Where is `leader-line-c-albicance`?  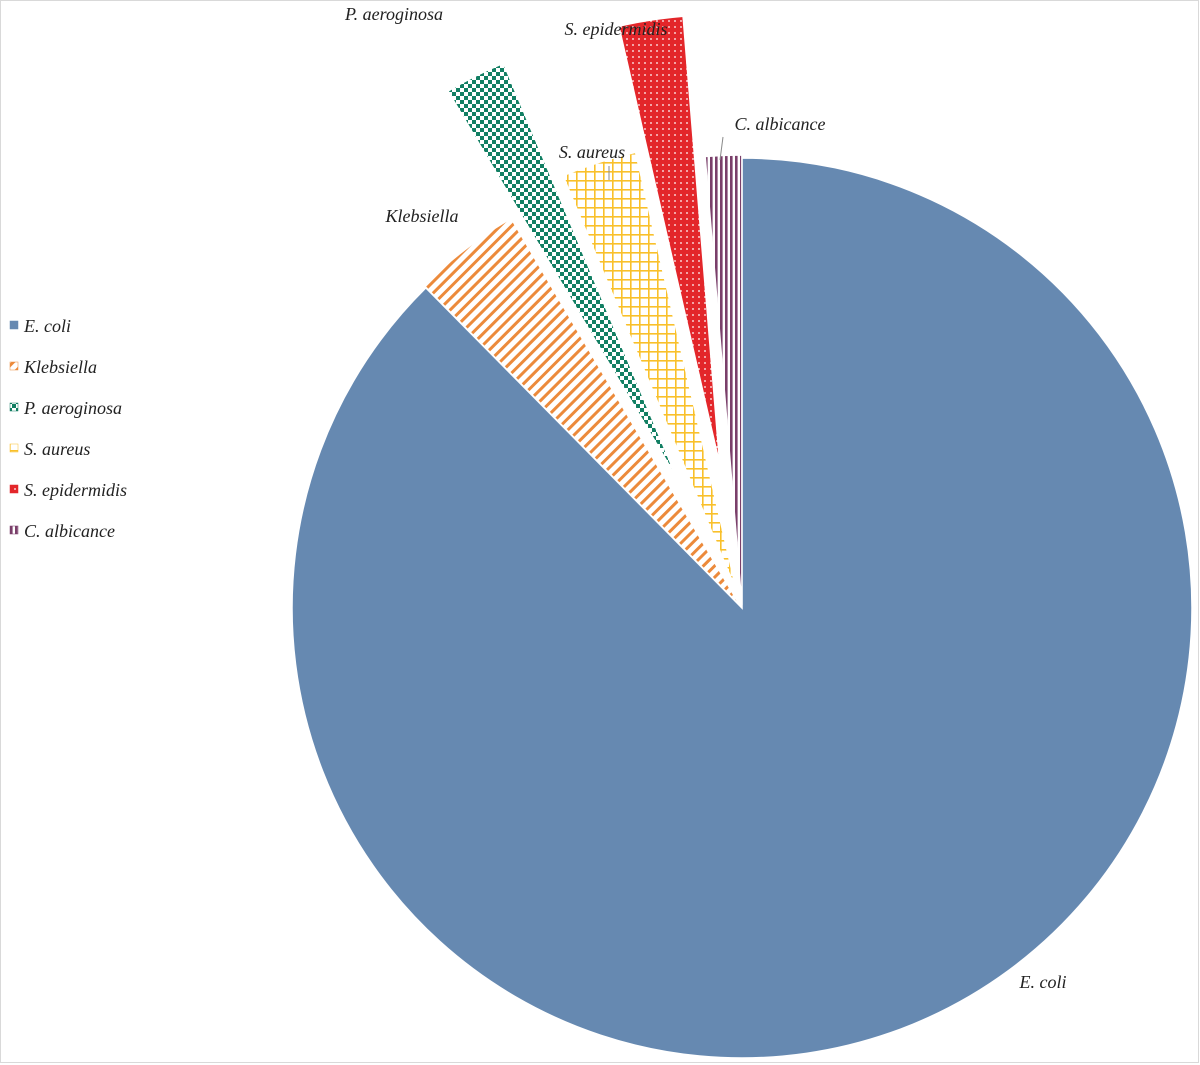 leader-line-c-albicance is located at coordinates (721, 148).